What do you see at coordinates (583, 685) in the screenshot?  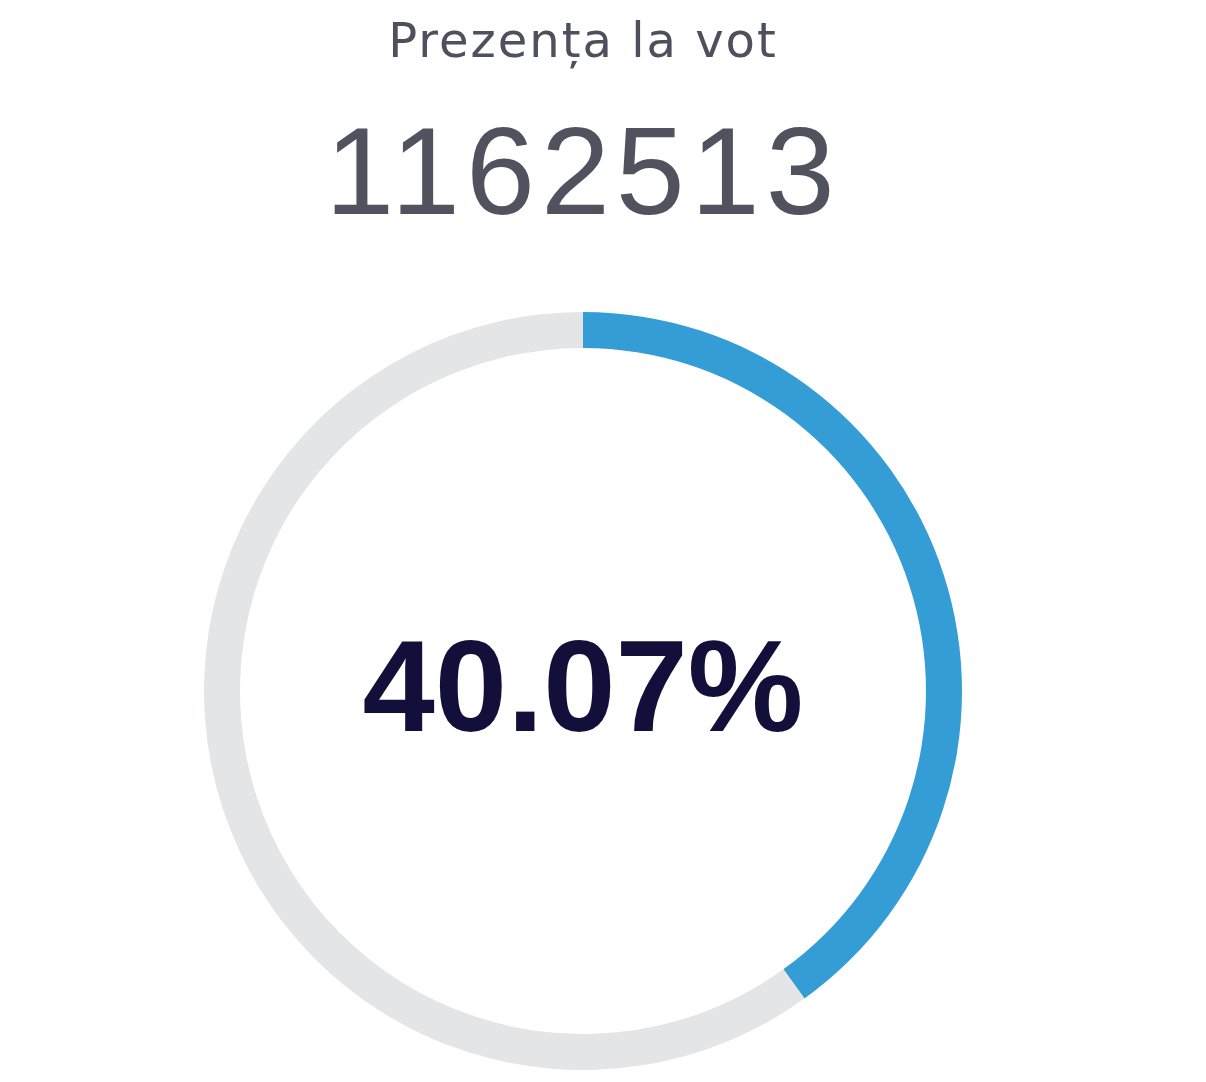 I see `data-label: 40.07%` at bounding box center [583, 685].